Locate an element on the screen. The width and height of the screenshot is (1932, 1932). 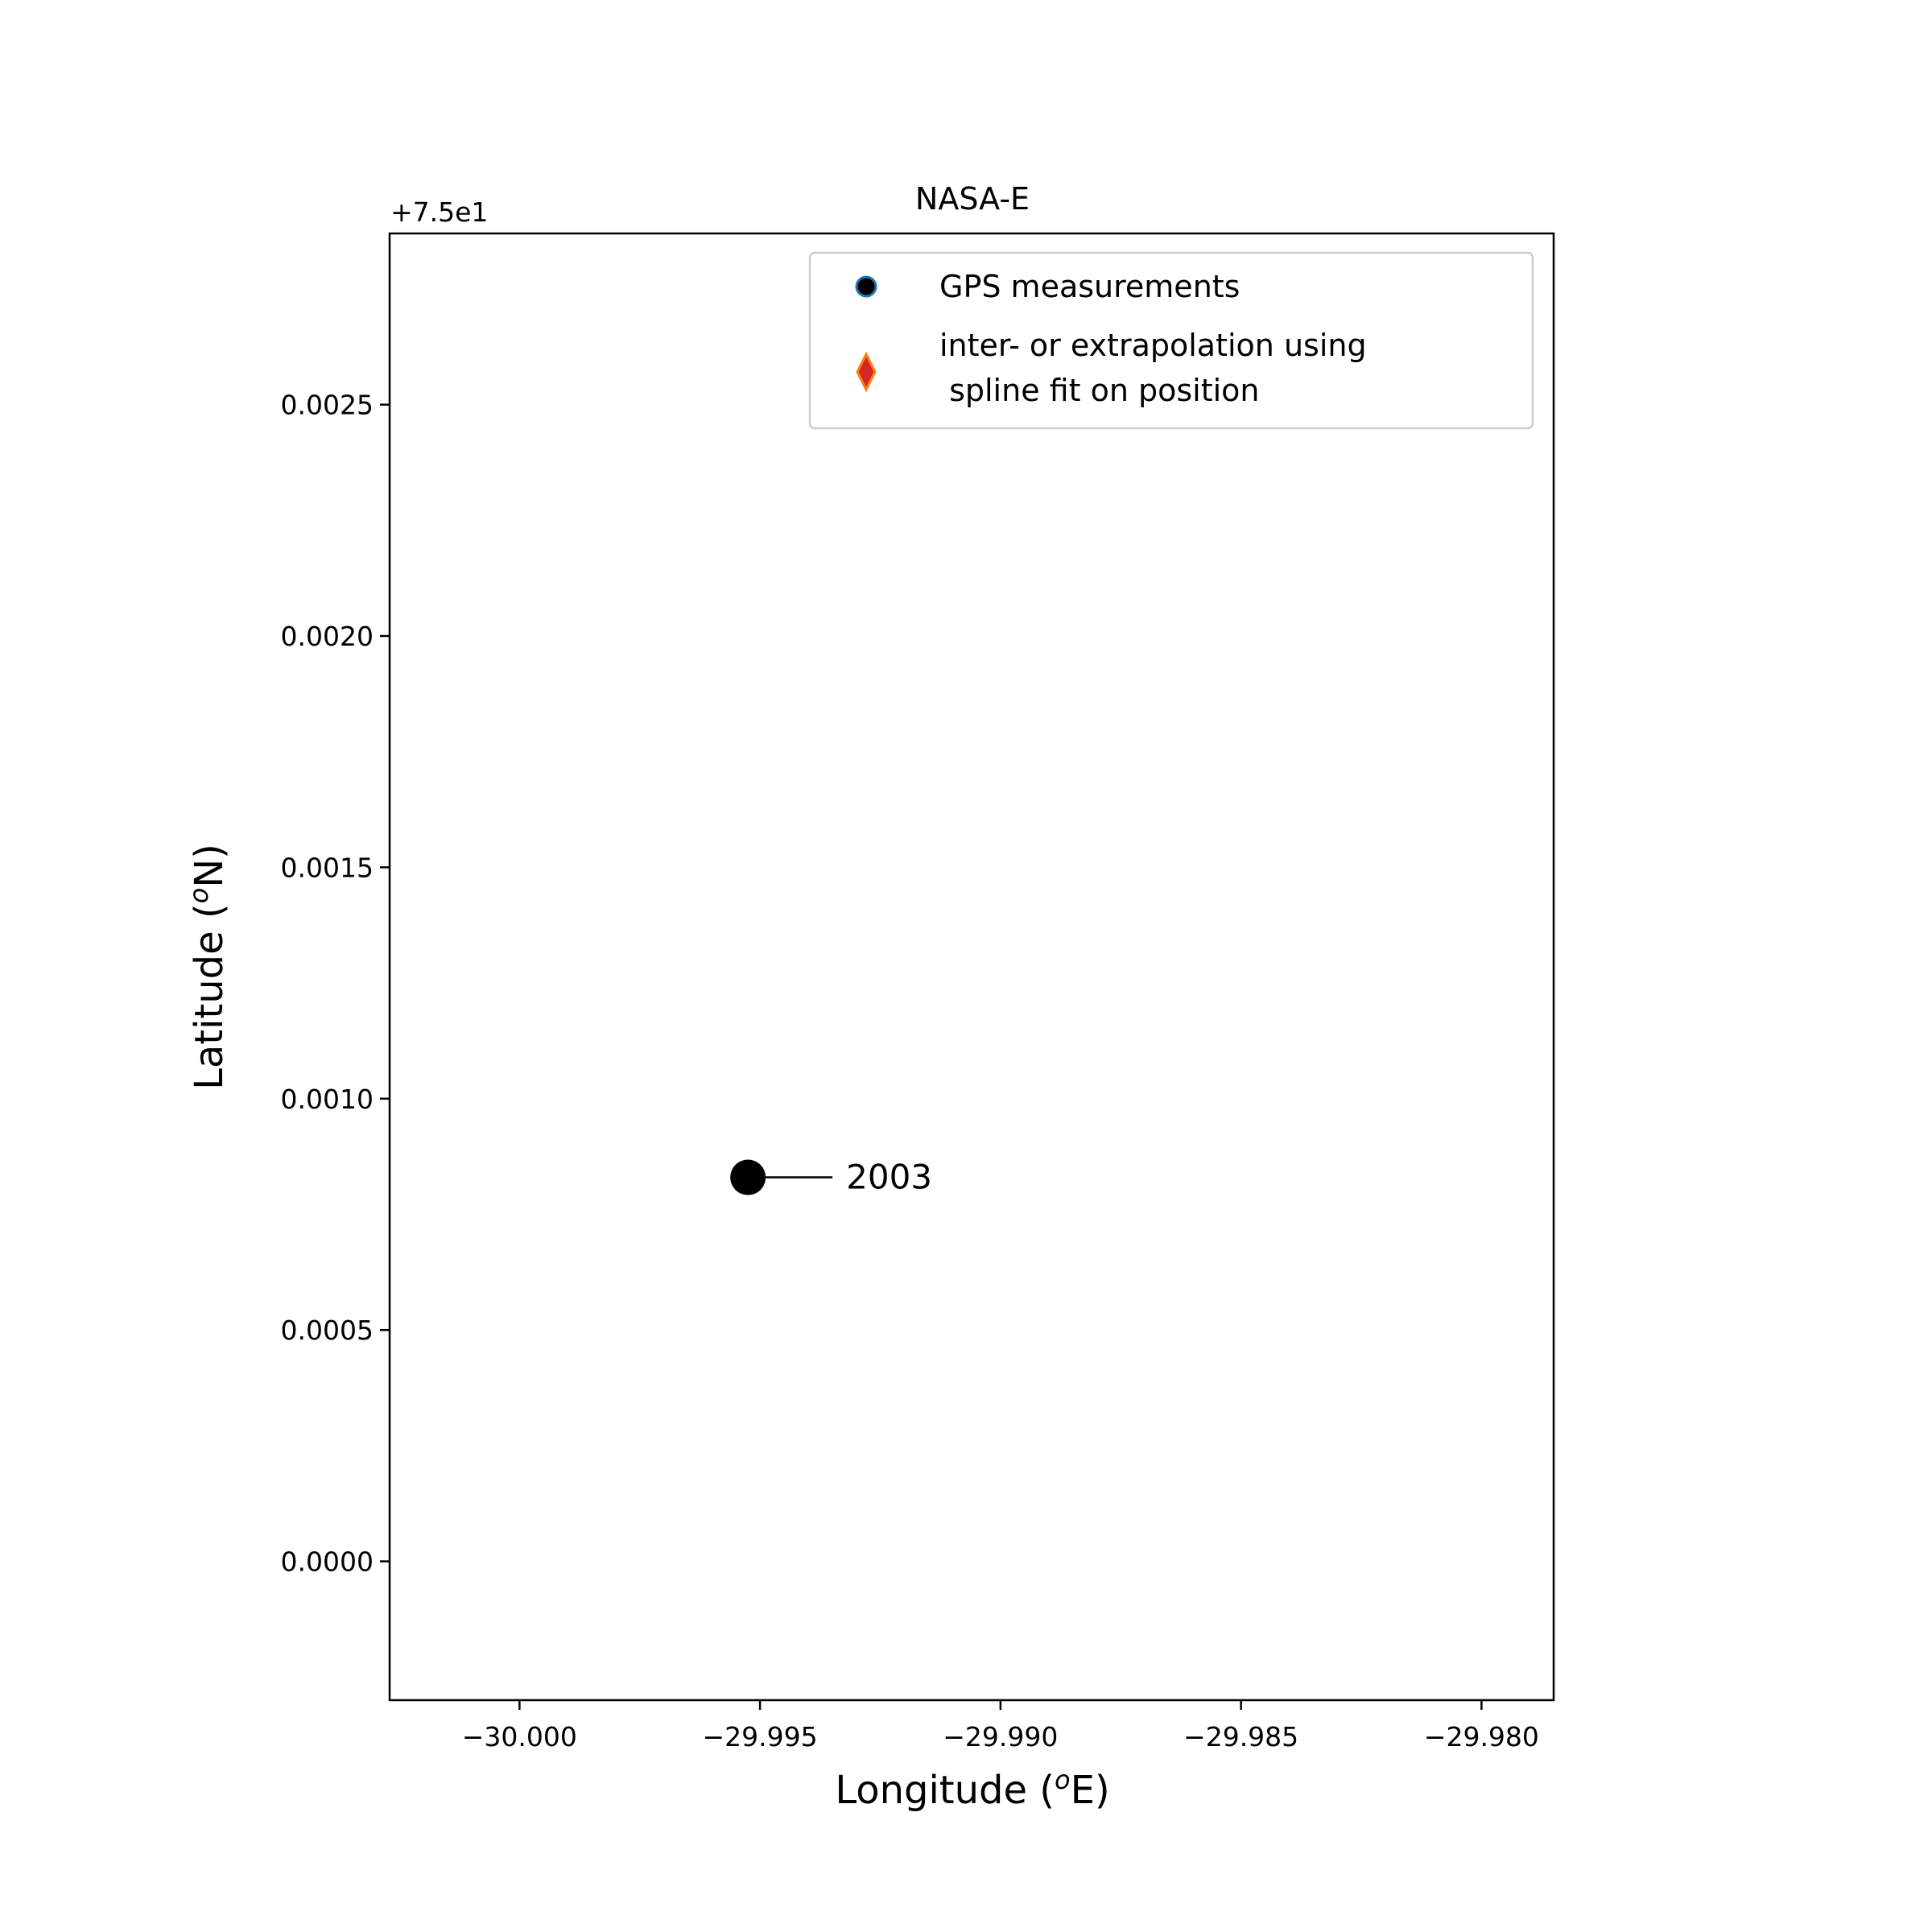
y-axis-label: Latitude (oN) is located at coordinates (208, 967).